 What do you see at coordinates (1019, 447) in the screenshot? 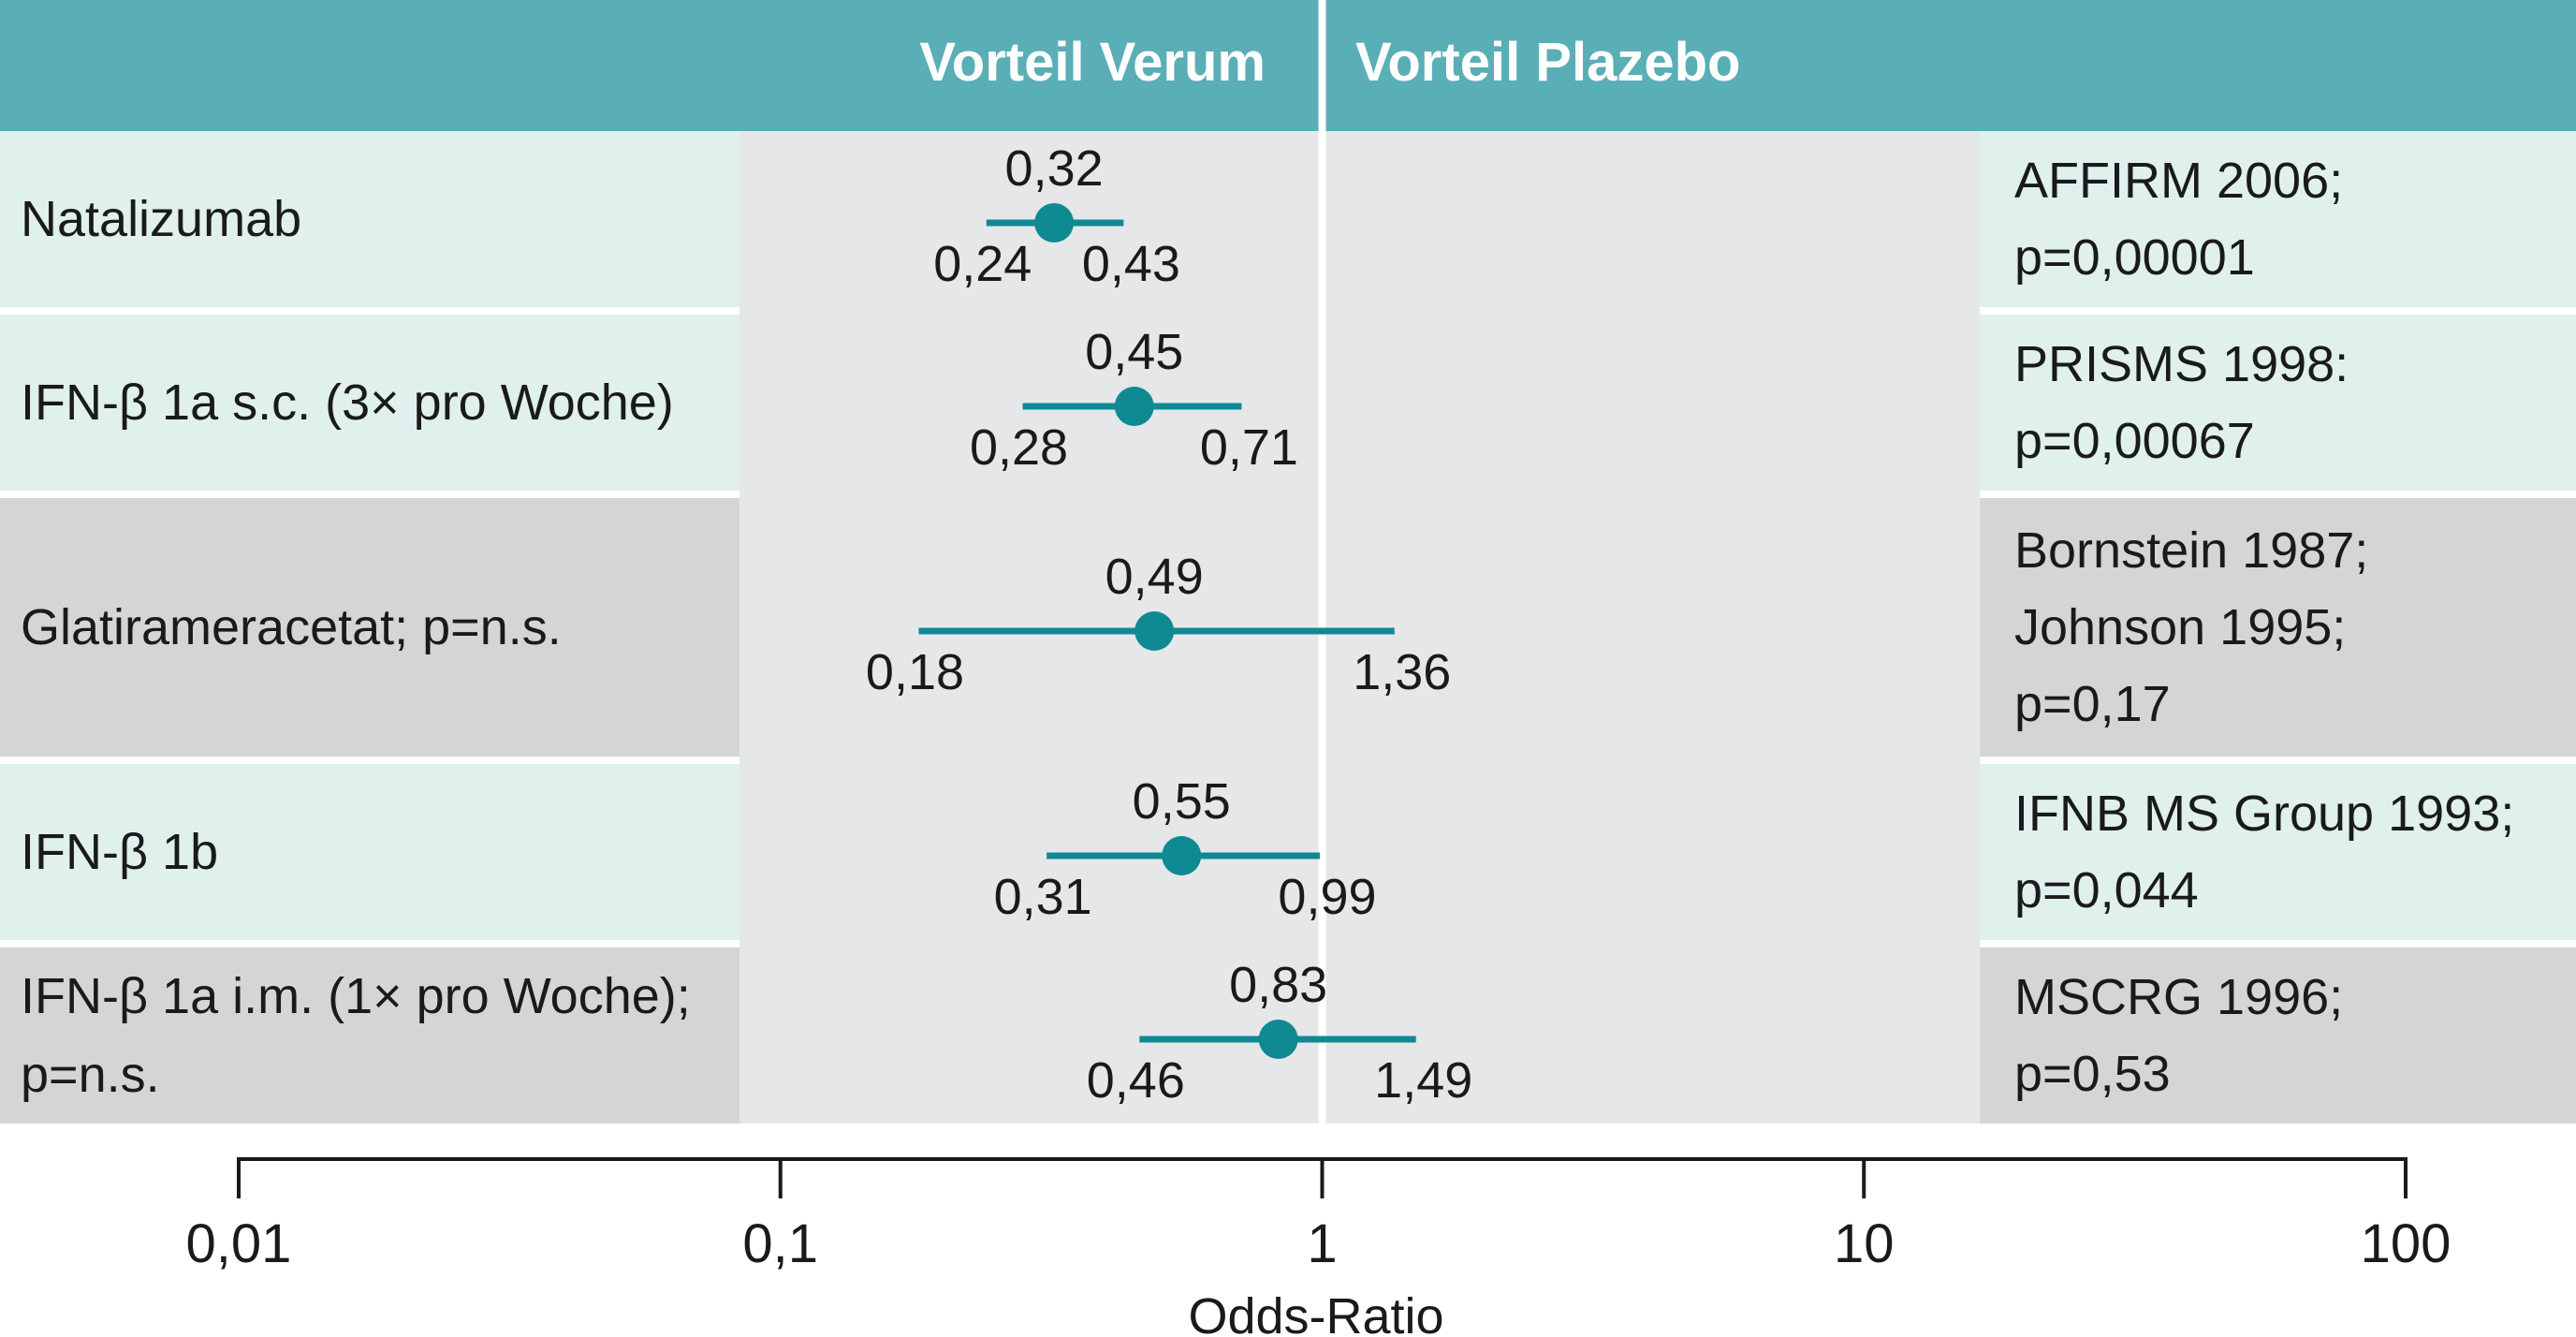
I see `ci-lower-label: 0,28` at bounding box center [1019, 447].